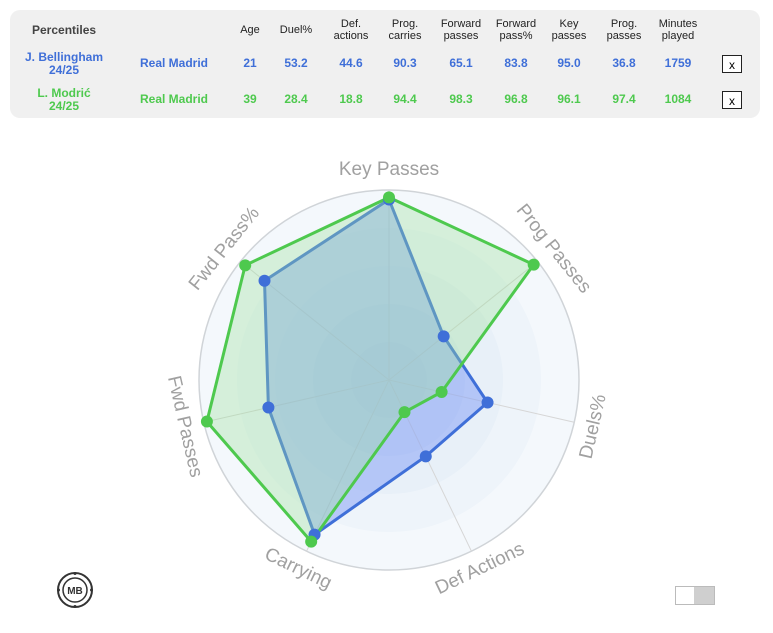 This screenshot has height=633, width=773. I want to click on logo-text: MB, so click(75, 591).